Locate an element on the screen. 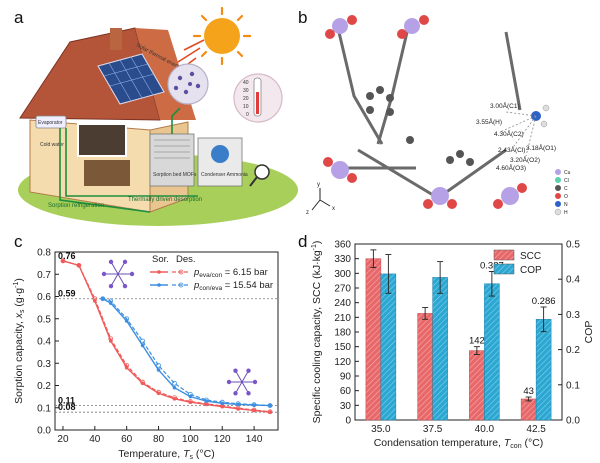 The width and height of the screenshot is (600, 463). sorption-bed-box is located at coordinates (172, 160).